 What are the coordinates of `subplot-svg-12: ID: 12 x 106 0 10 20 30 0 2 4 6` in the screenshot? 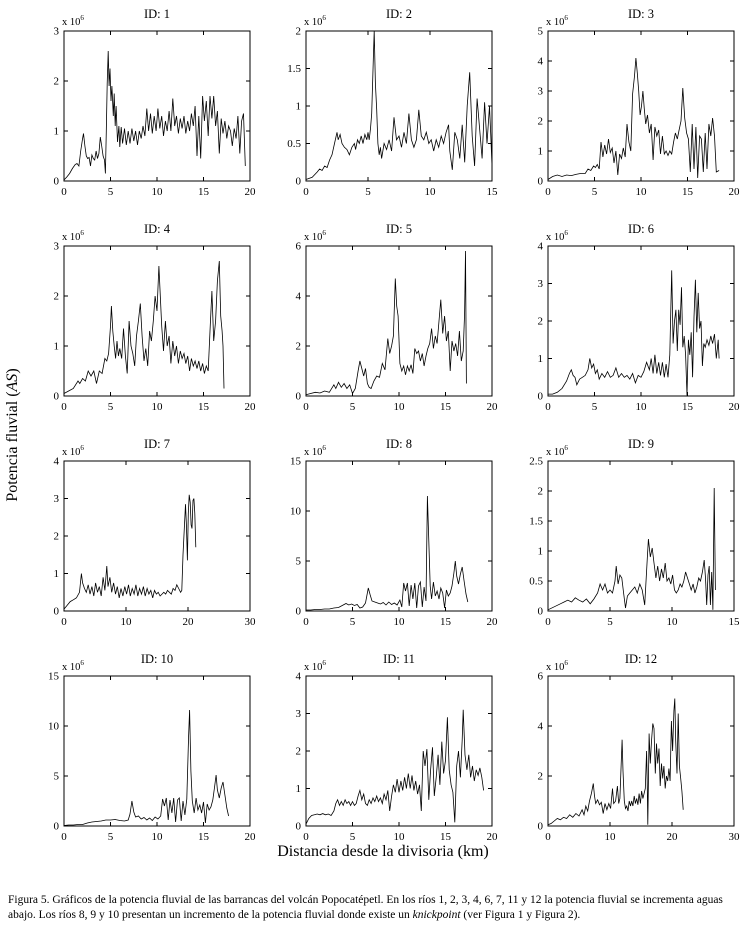 It's located at (639, 747).